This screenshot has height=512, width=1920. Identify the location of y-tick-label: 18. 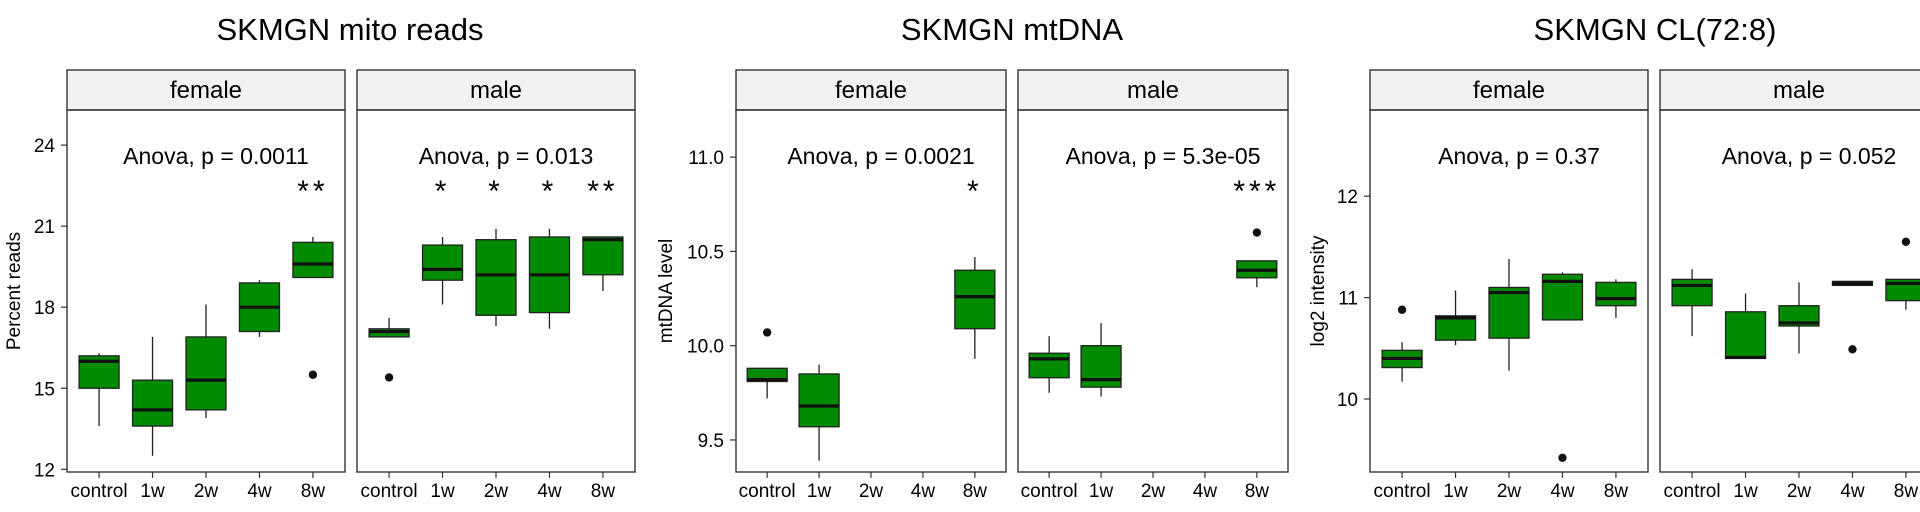
(44, 308).